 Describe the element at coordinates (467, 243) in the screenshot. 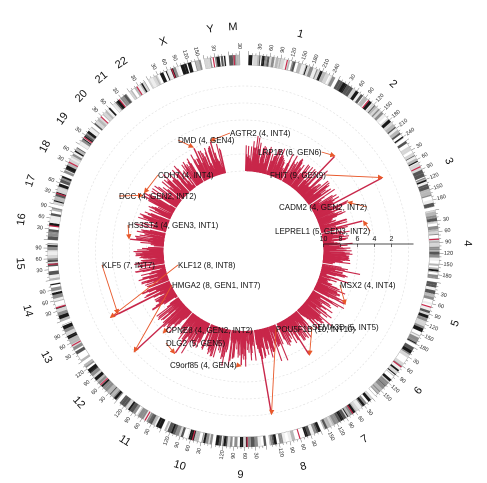

I see `chromosome-label-4: 4` at that location.